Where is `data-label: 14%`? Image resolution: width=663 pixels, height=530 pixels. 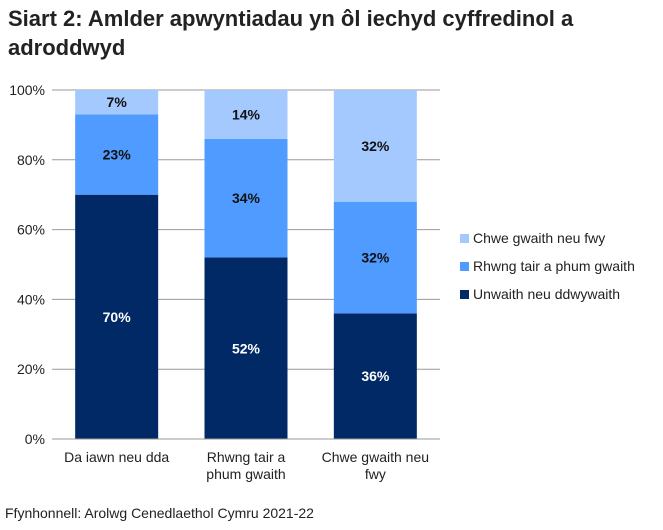 data-label: 14% is located at coordinates (246, 114).